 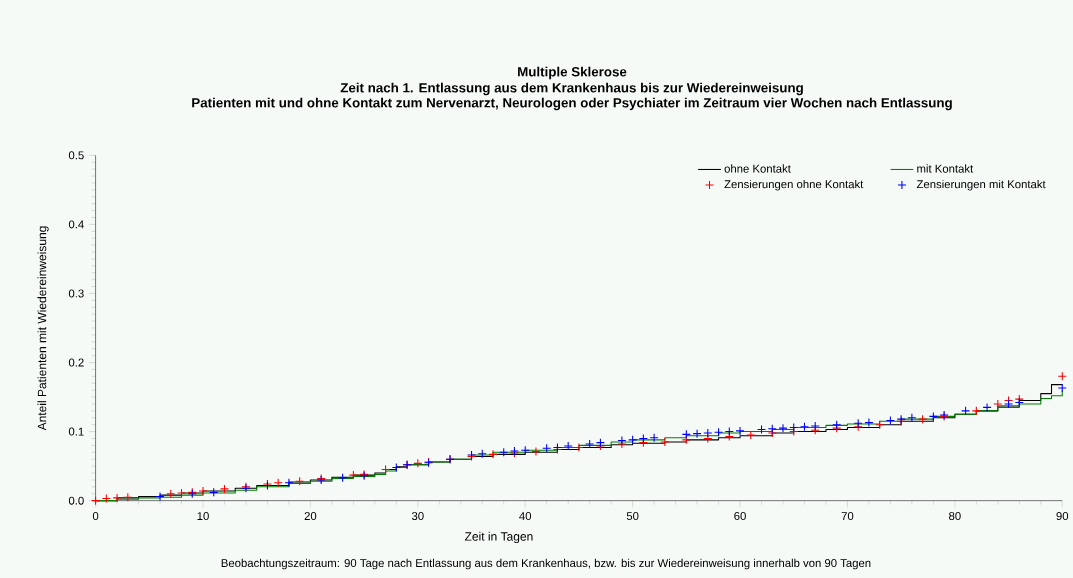 I want to click on y-axis-title: Anteil Patienten mit Wiedereinweisung, so click(x=43, y=328).